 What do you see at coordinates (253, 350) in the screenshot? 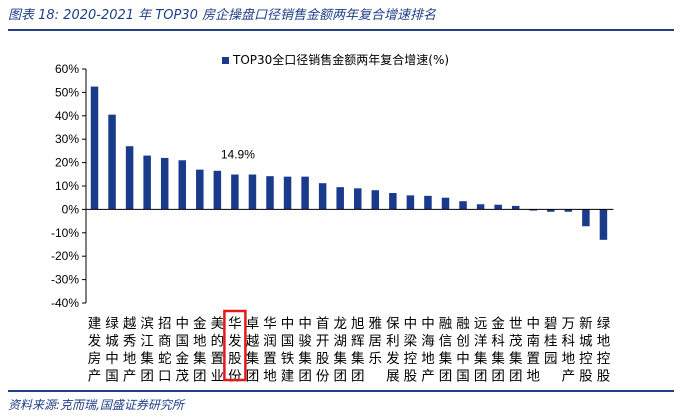
I see `x-category-label: 卓越集团` at bounding box center [253, 350].